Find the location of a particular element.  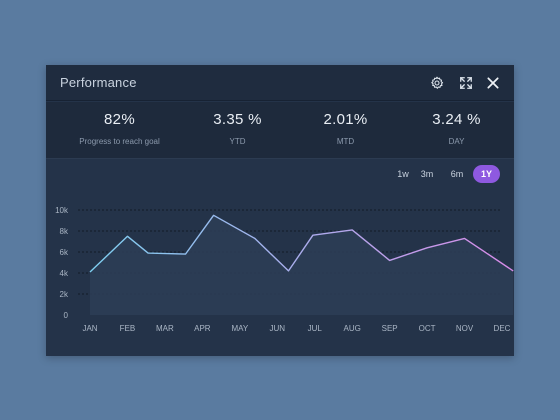

gear-icon is located at coordinates (437, 83).